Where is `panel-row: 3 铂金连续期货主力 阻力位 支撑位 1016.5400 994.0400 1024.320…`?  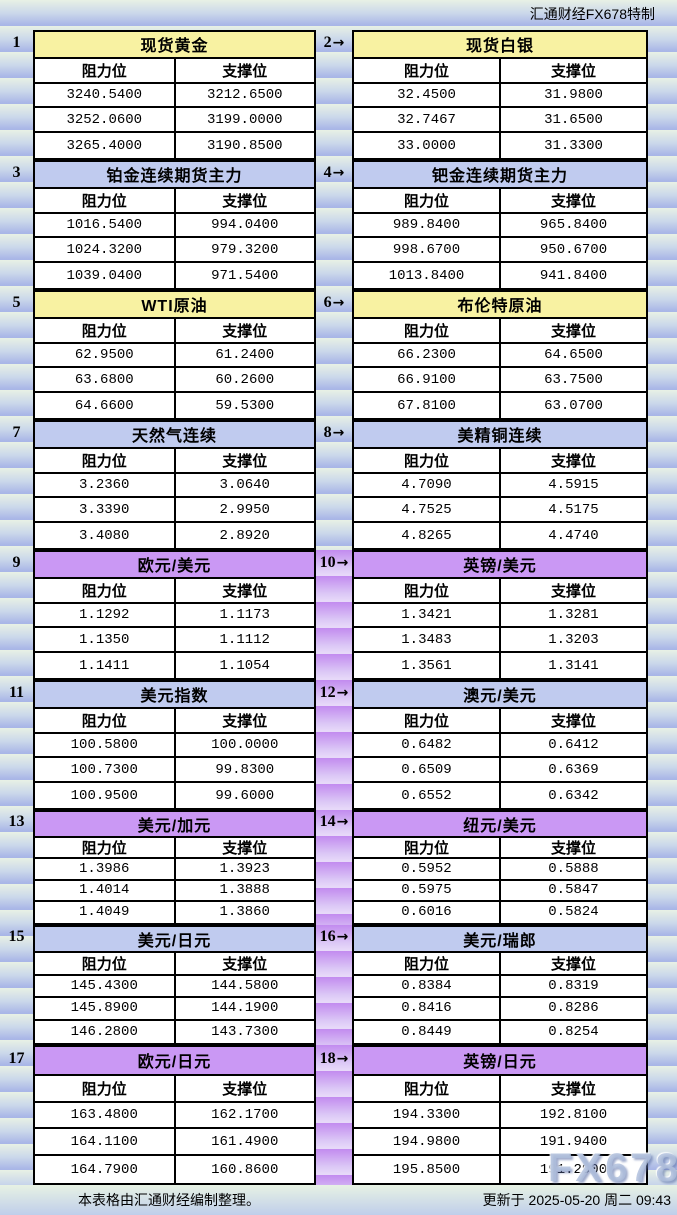 panel-row: 3 铂金连续期货主力 阻力位 支撑位 1016.5400 994.0400 1024.320… is located at coordinates (324, 225).